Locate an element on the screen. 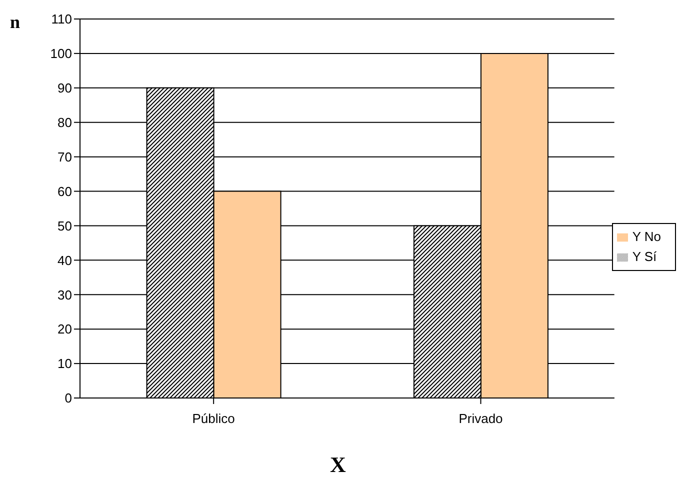 The width and height of the screenshot is (688, 486). y-tick-label: 40 is located at coordinates (65, 260).